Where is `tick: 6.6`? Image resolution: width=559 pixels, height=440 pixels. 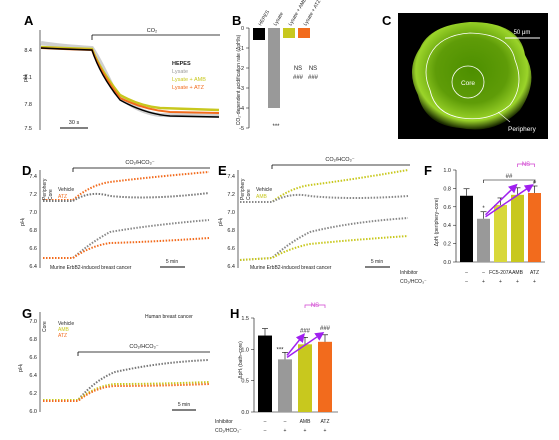 tick: 6.6 is located at coordinates (231, 249).